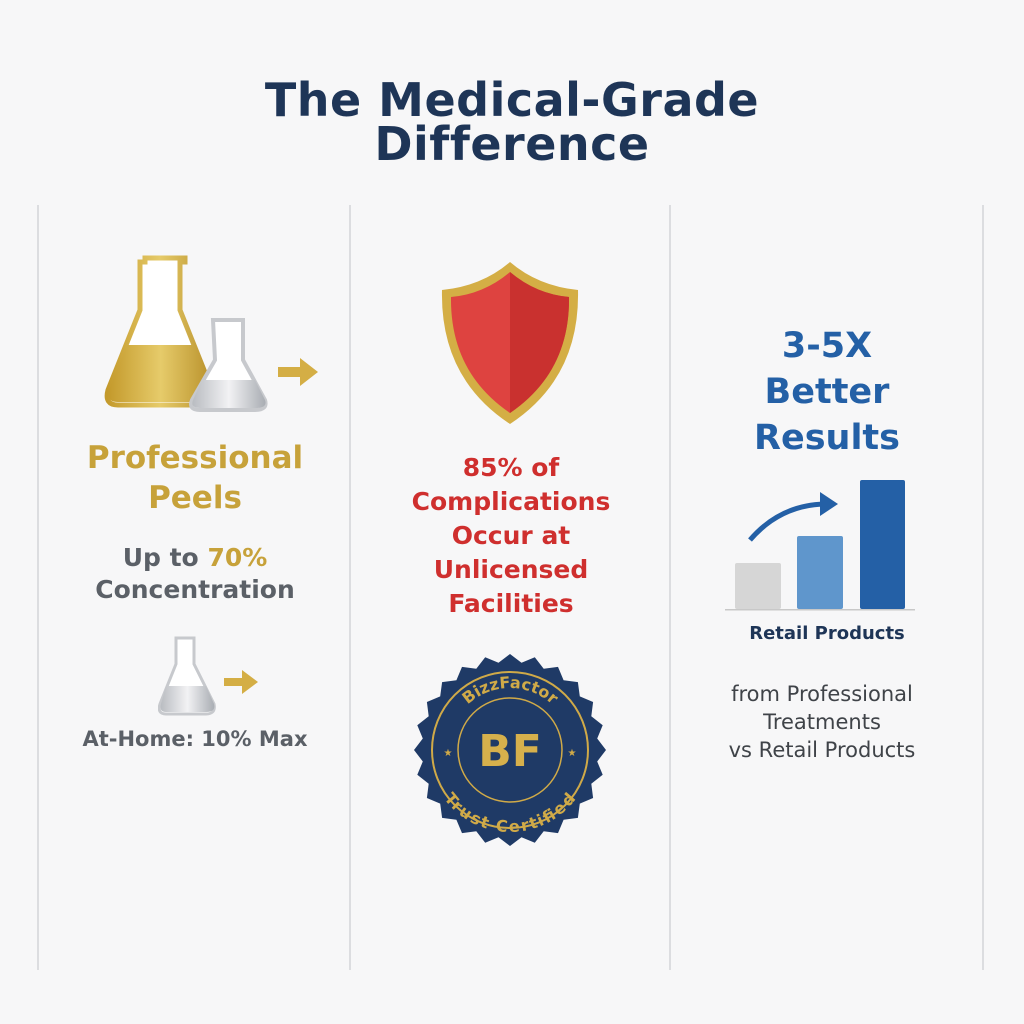 The height and width of the screenshot is (1024, 1024). I want to click on text-line: Occur at, so click(511, 535).